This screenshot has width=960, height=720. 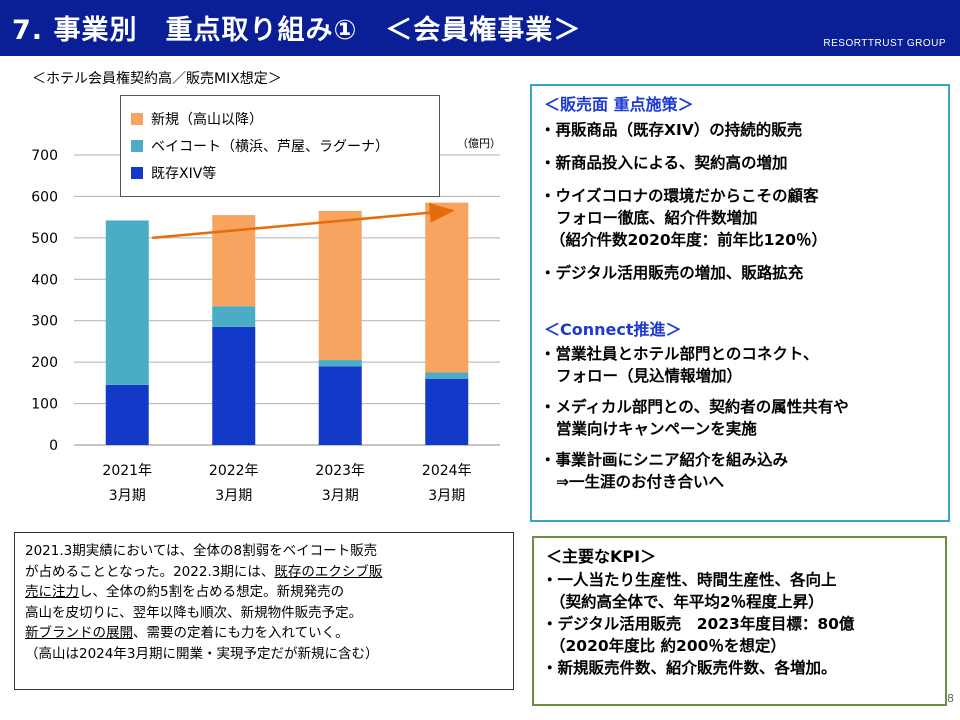 I want to click on description-span: （高山は2024年3月期に開業・実現予定だが新規に含む）, so click(x=202, y=653).